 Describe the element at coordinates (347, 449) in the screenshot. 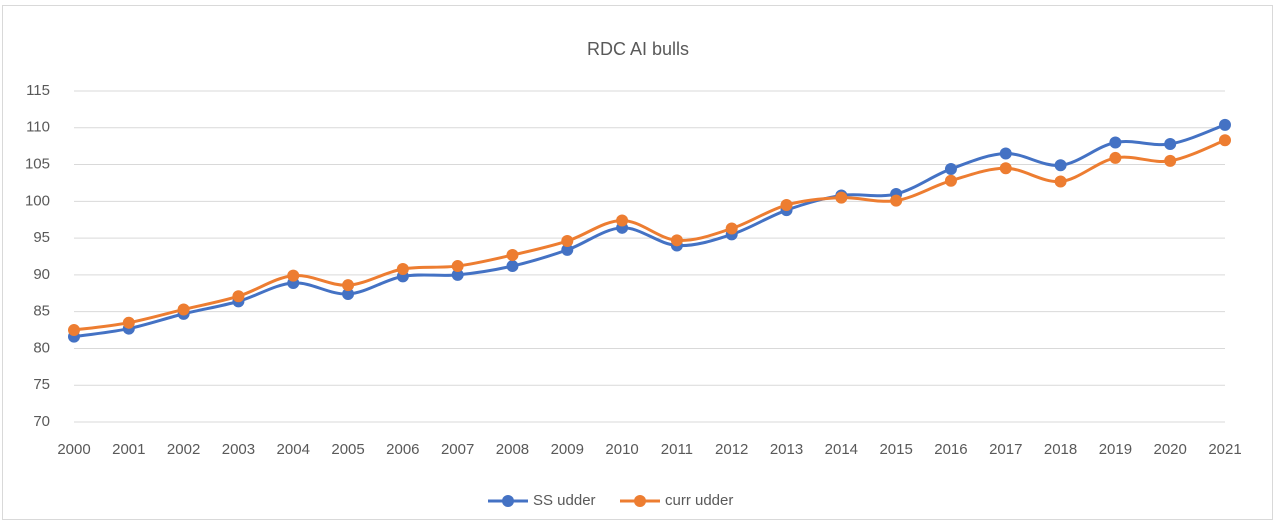

I see `x-tick-label: 2005` at that location.